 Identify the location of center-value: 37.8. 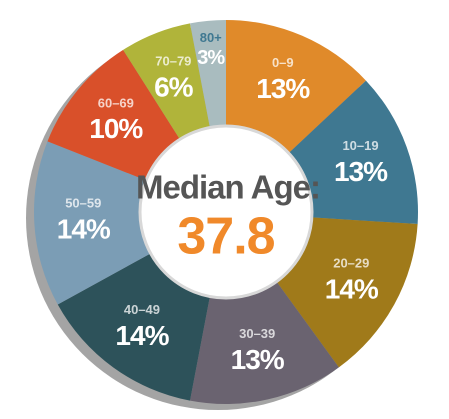
(225, 237).